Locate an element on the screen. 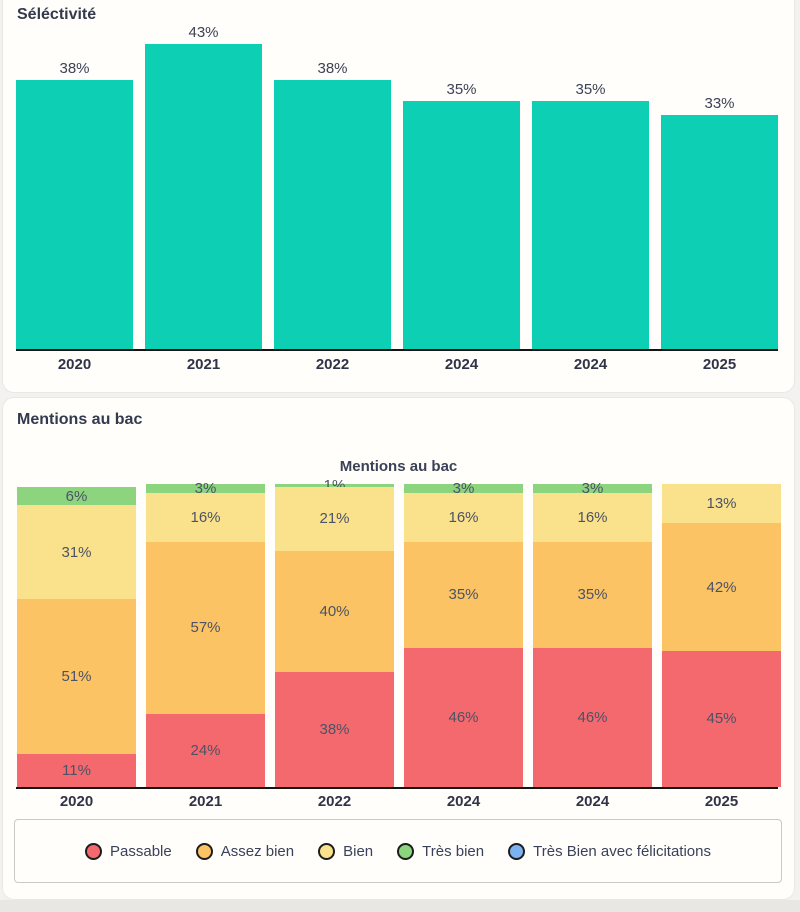  bar-value-label: 38% is located at coordinates (332, 68).